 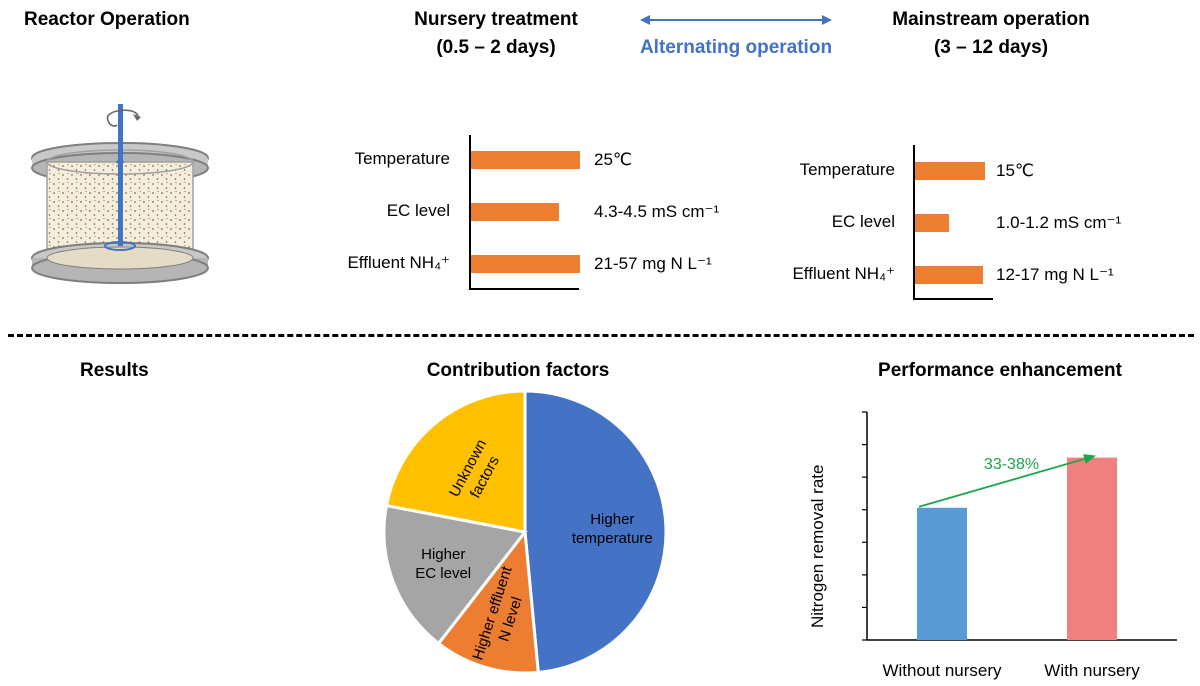 I want to click on increase-arrowhead-icon, so click(x=1089, y=459).